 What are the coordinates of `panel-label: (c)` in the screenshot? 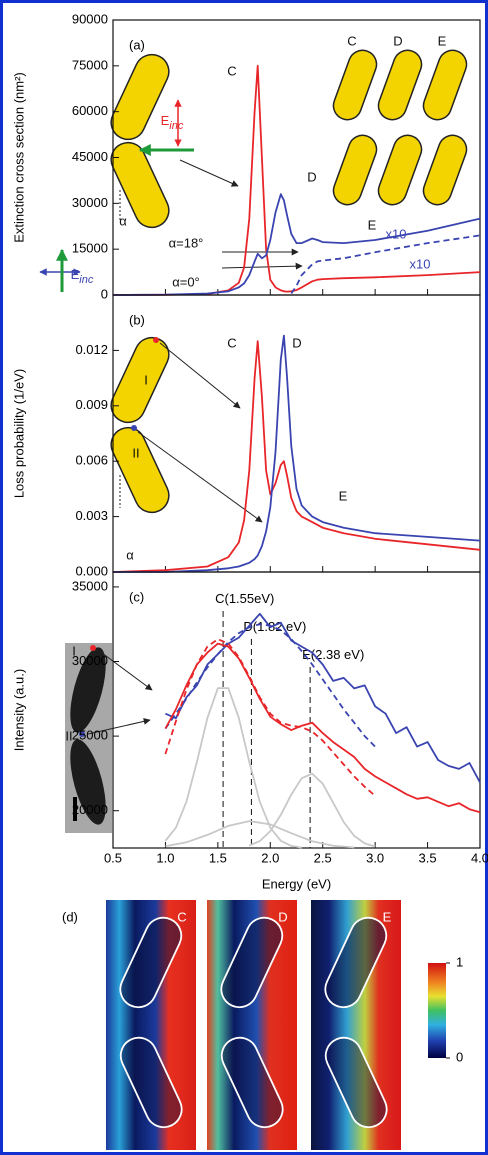 It's located at (136, 596).